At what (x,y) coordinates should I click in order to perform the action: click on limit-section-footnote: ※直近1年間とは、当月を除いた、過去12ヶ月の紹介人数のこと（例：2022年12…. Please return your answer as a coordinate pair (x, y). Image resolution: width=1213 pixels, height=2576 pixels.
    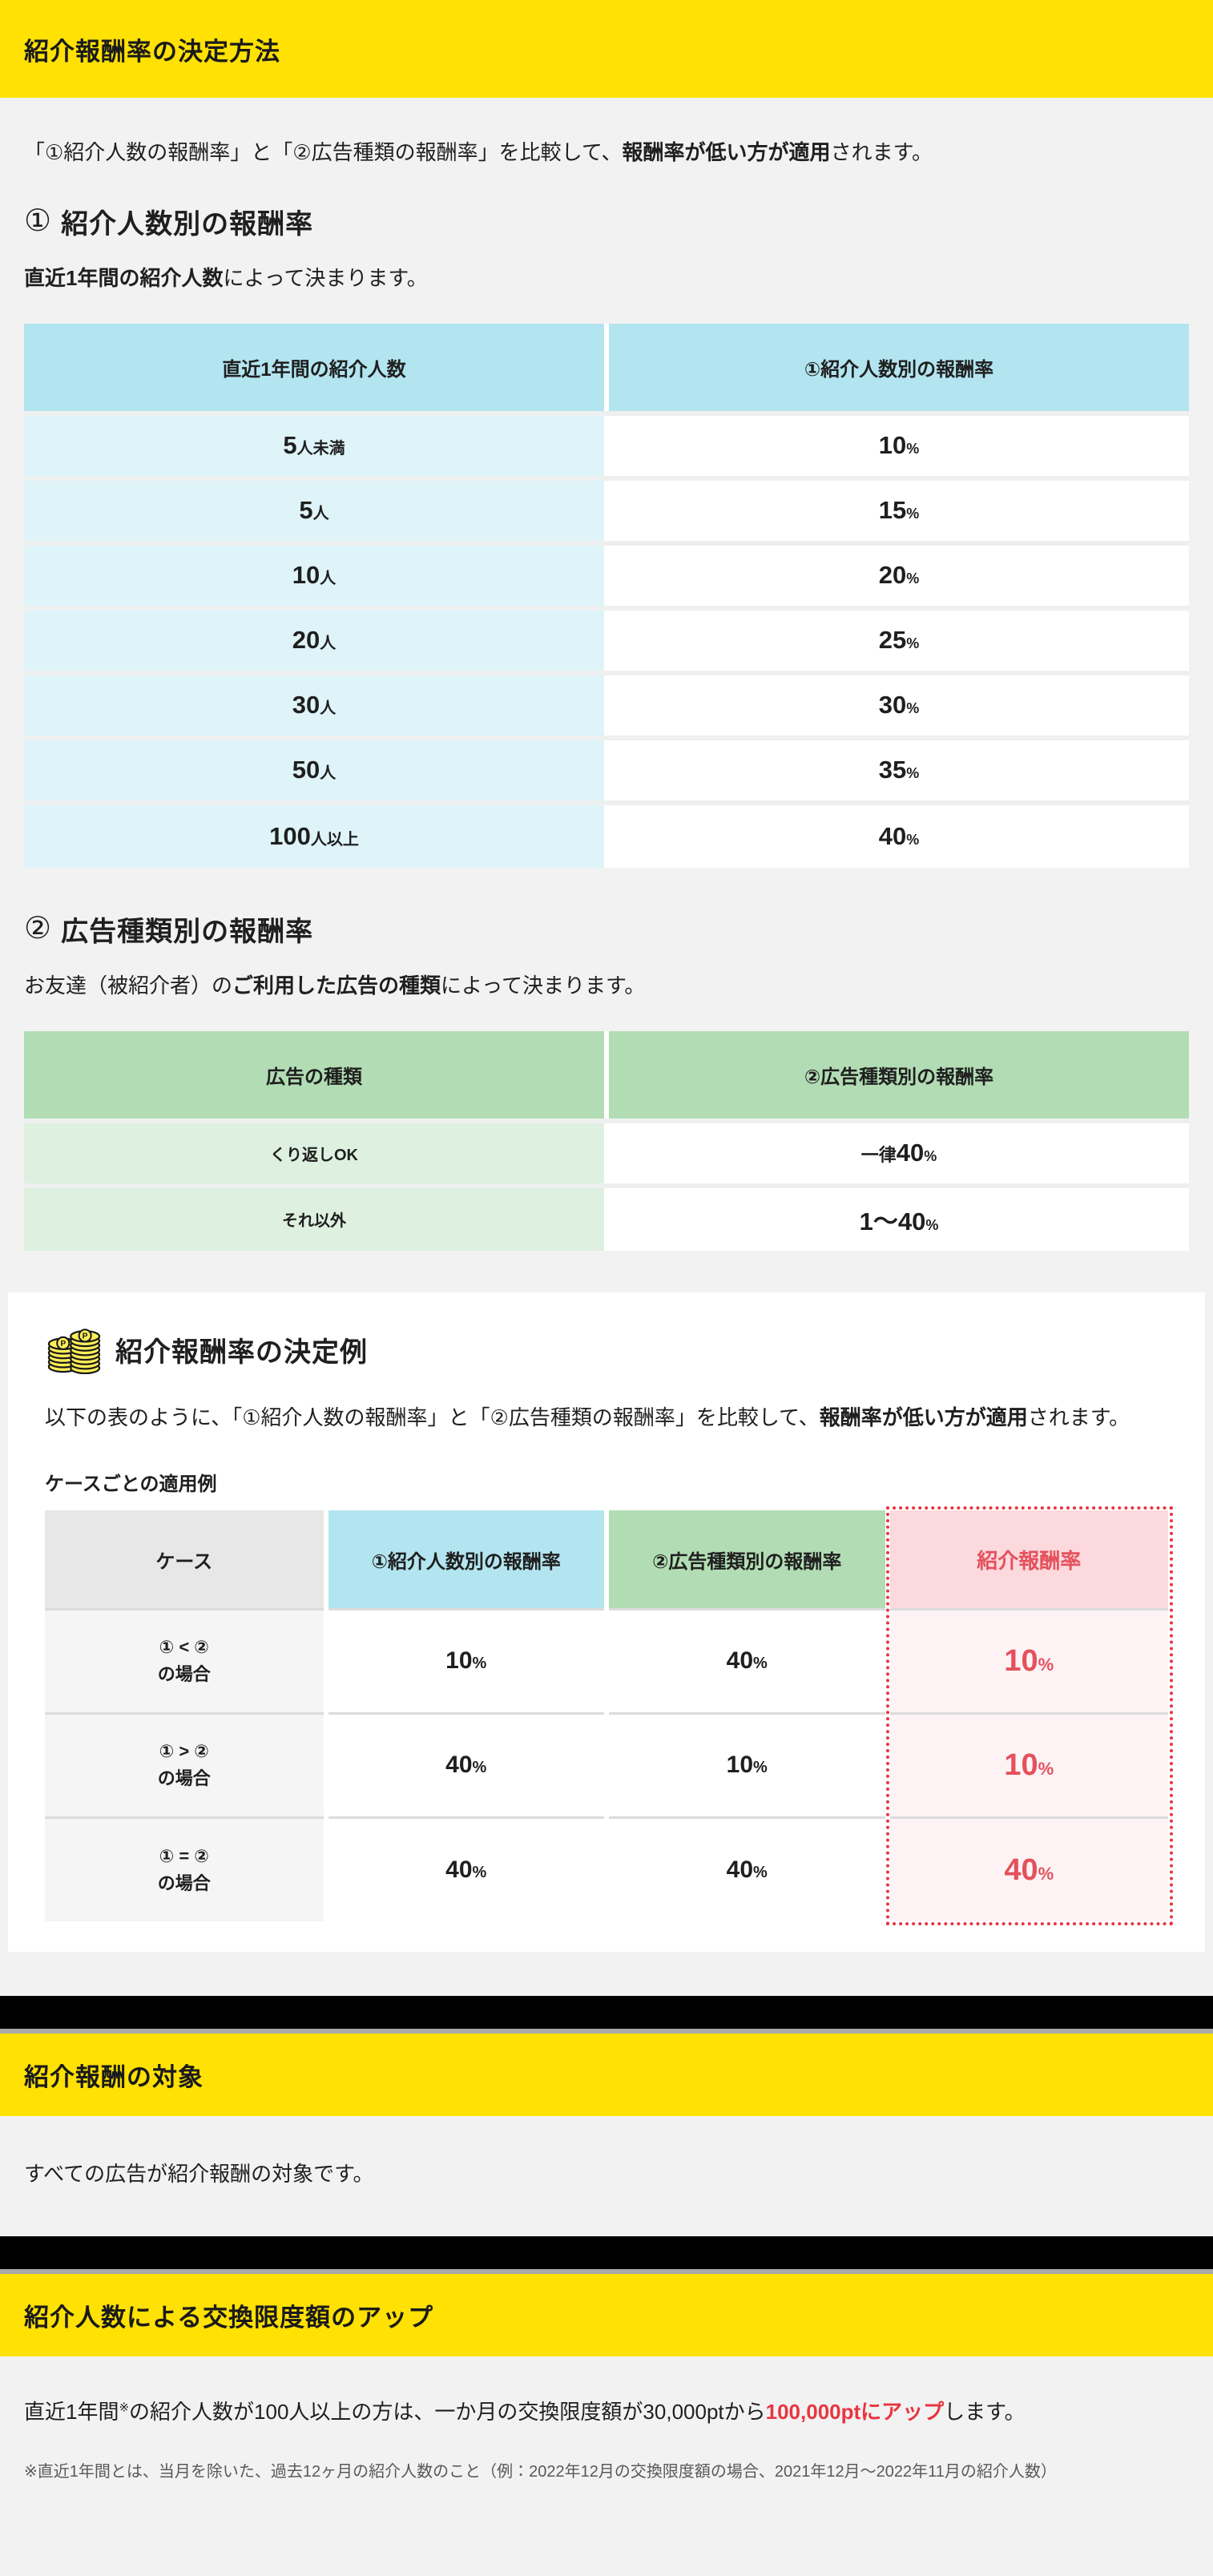
    Looking at the image, I should click on (540, 2471).